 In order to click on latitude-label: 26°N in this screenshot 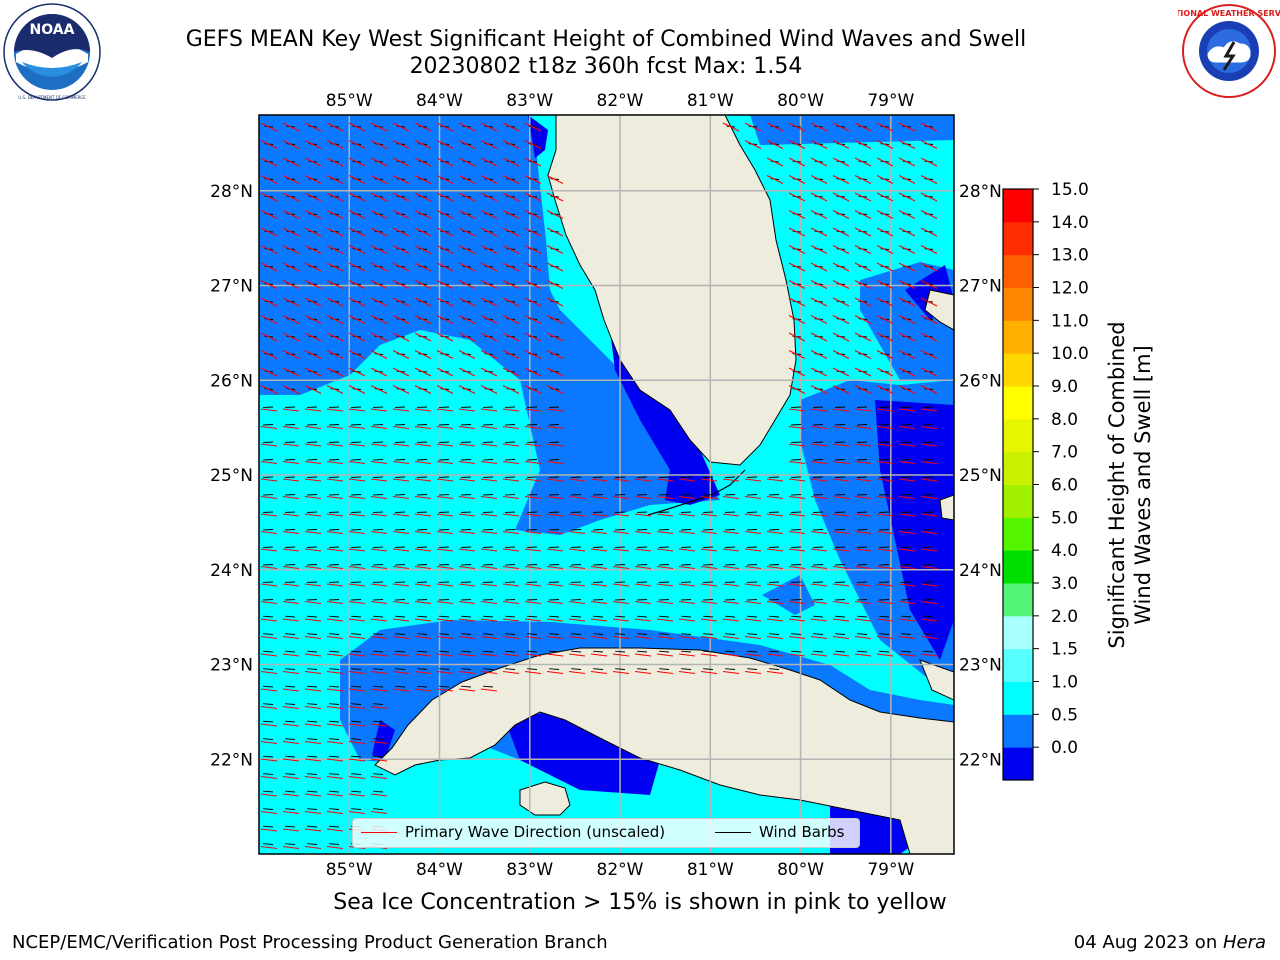, I will do `click(231, 381)`.